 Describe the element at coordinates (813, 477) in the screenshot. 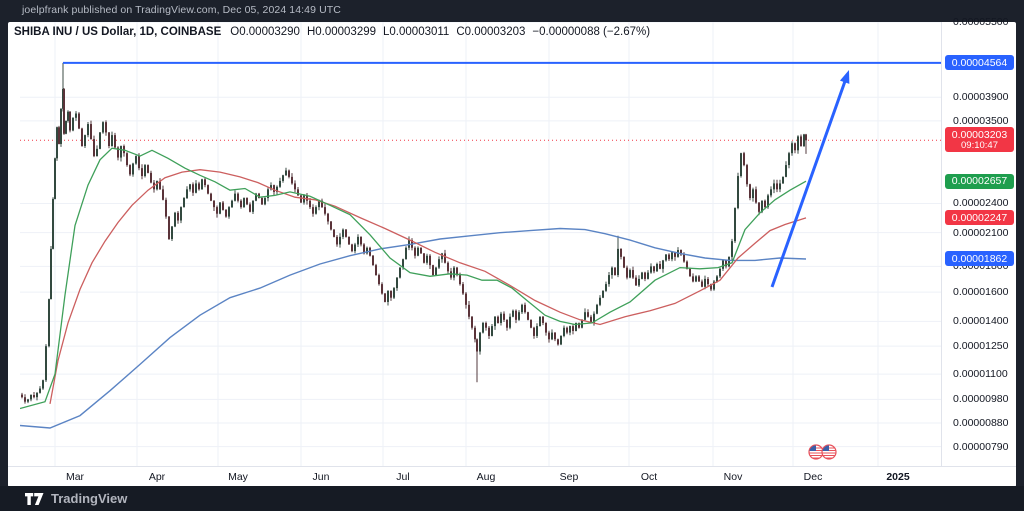

I see `time-tick-label: Dec` at that location.